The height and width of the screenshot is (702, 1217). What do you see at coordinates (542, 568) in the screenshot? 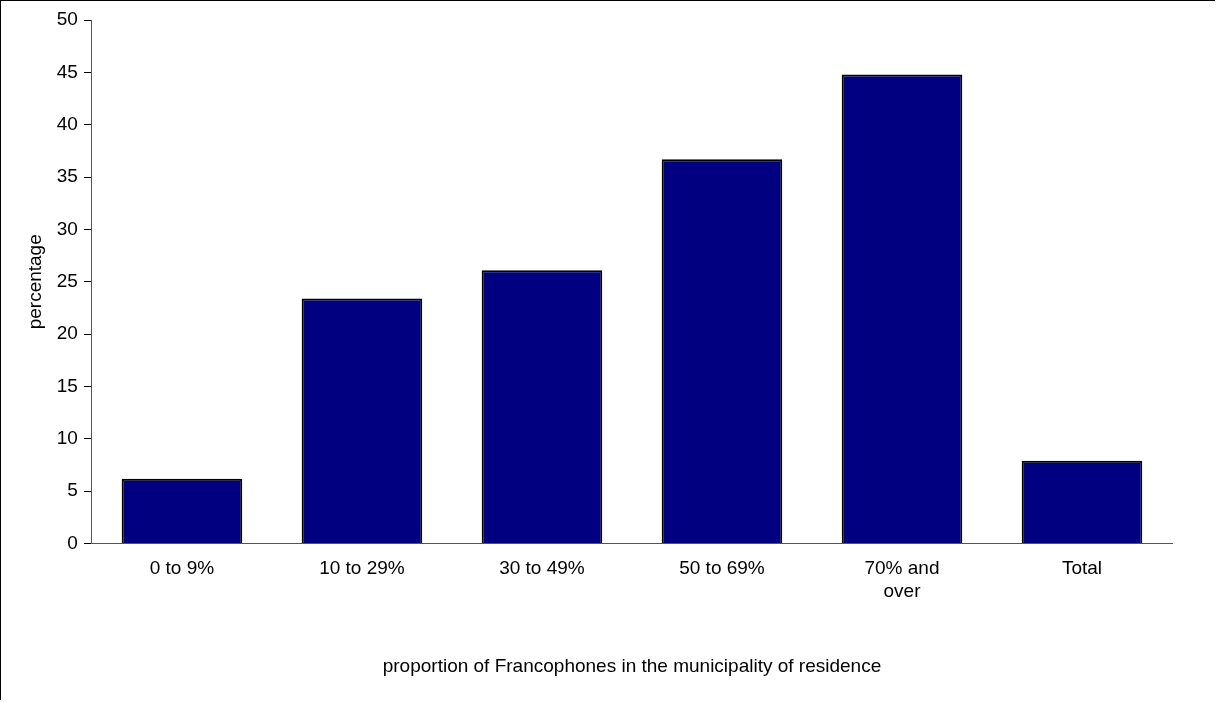
I see `x-tick-label: 30 to 49%` at bounding box center [542, 568].